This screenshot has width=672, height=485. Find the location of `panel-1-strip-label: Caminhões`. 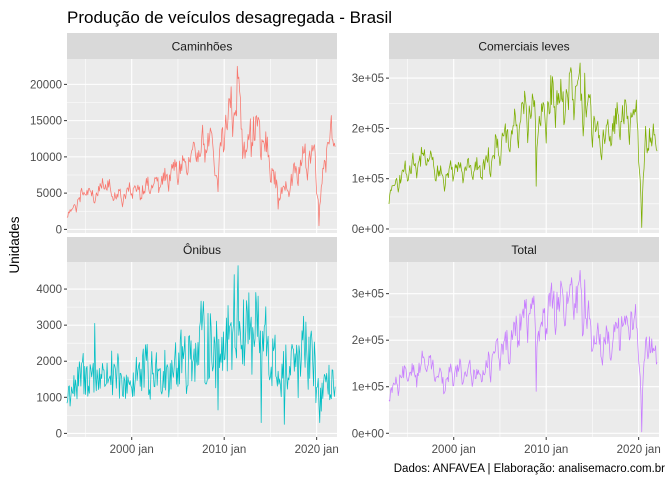

panel-1-strip-label: Caminhões is located at coordinates (202, 47).